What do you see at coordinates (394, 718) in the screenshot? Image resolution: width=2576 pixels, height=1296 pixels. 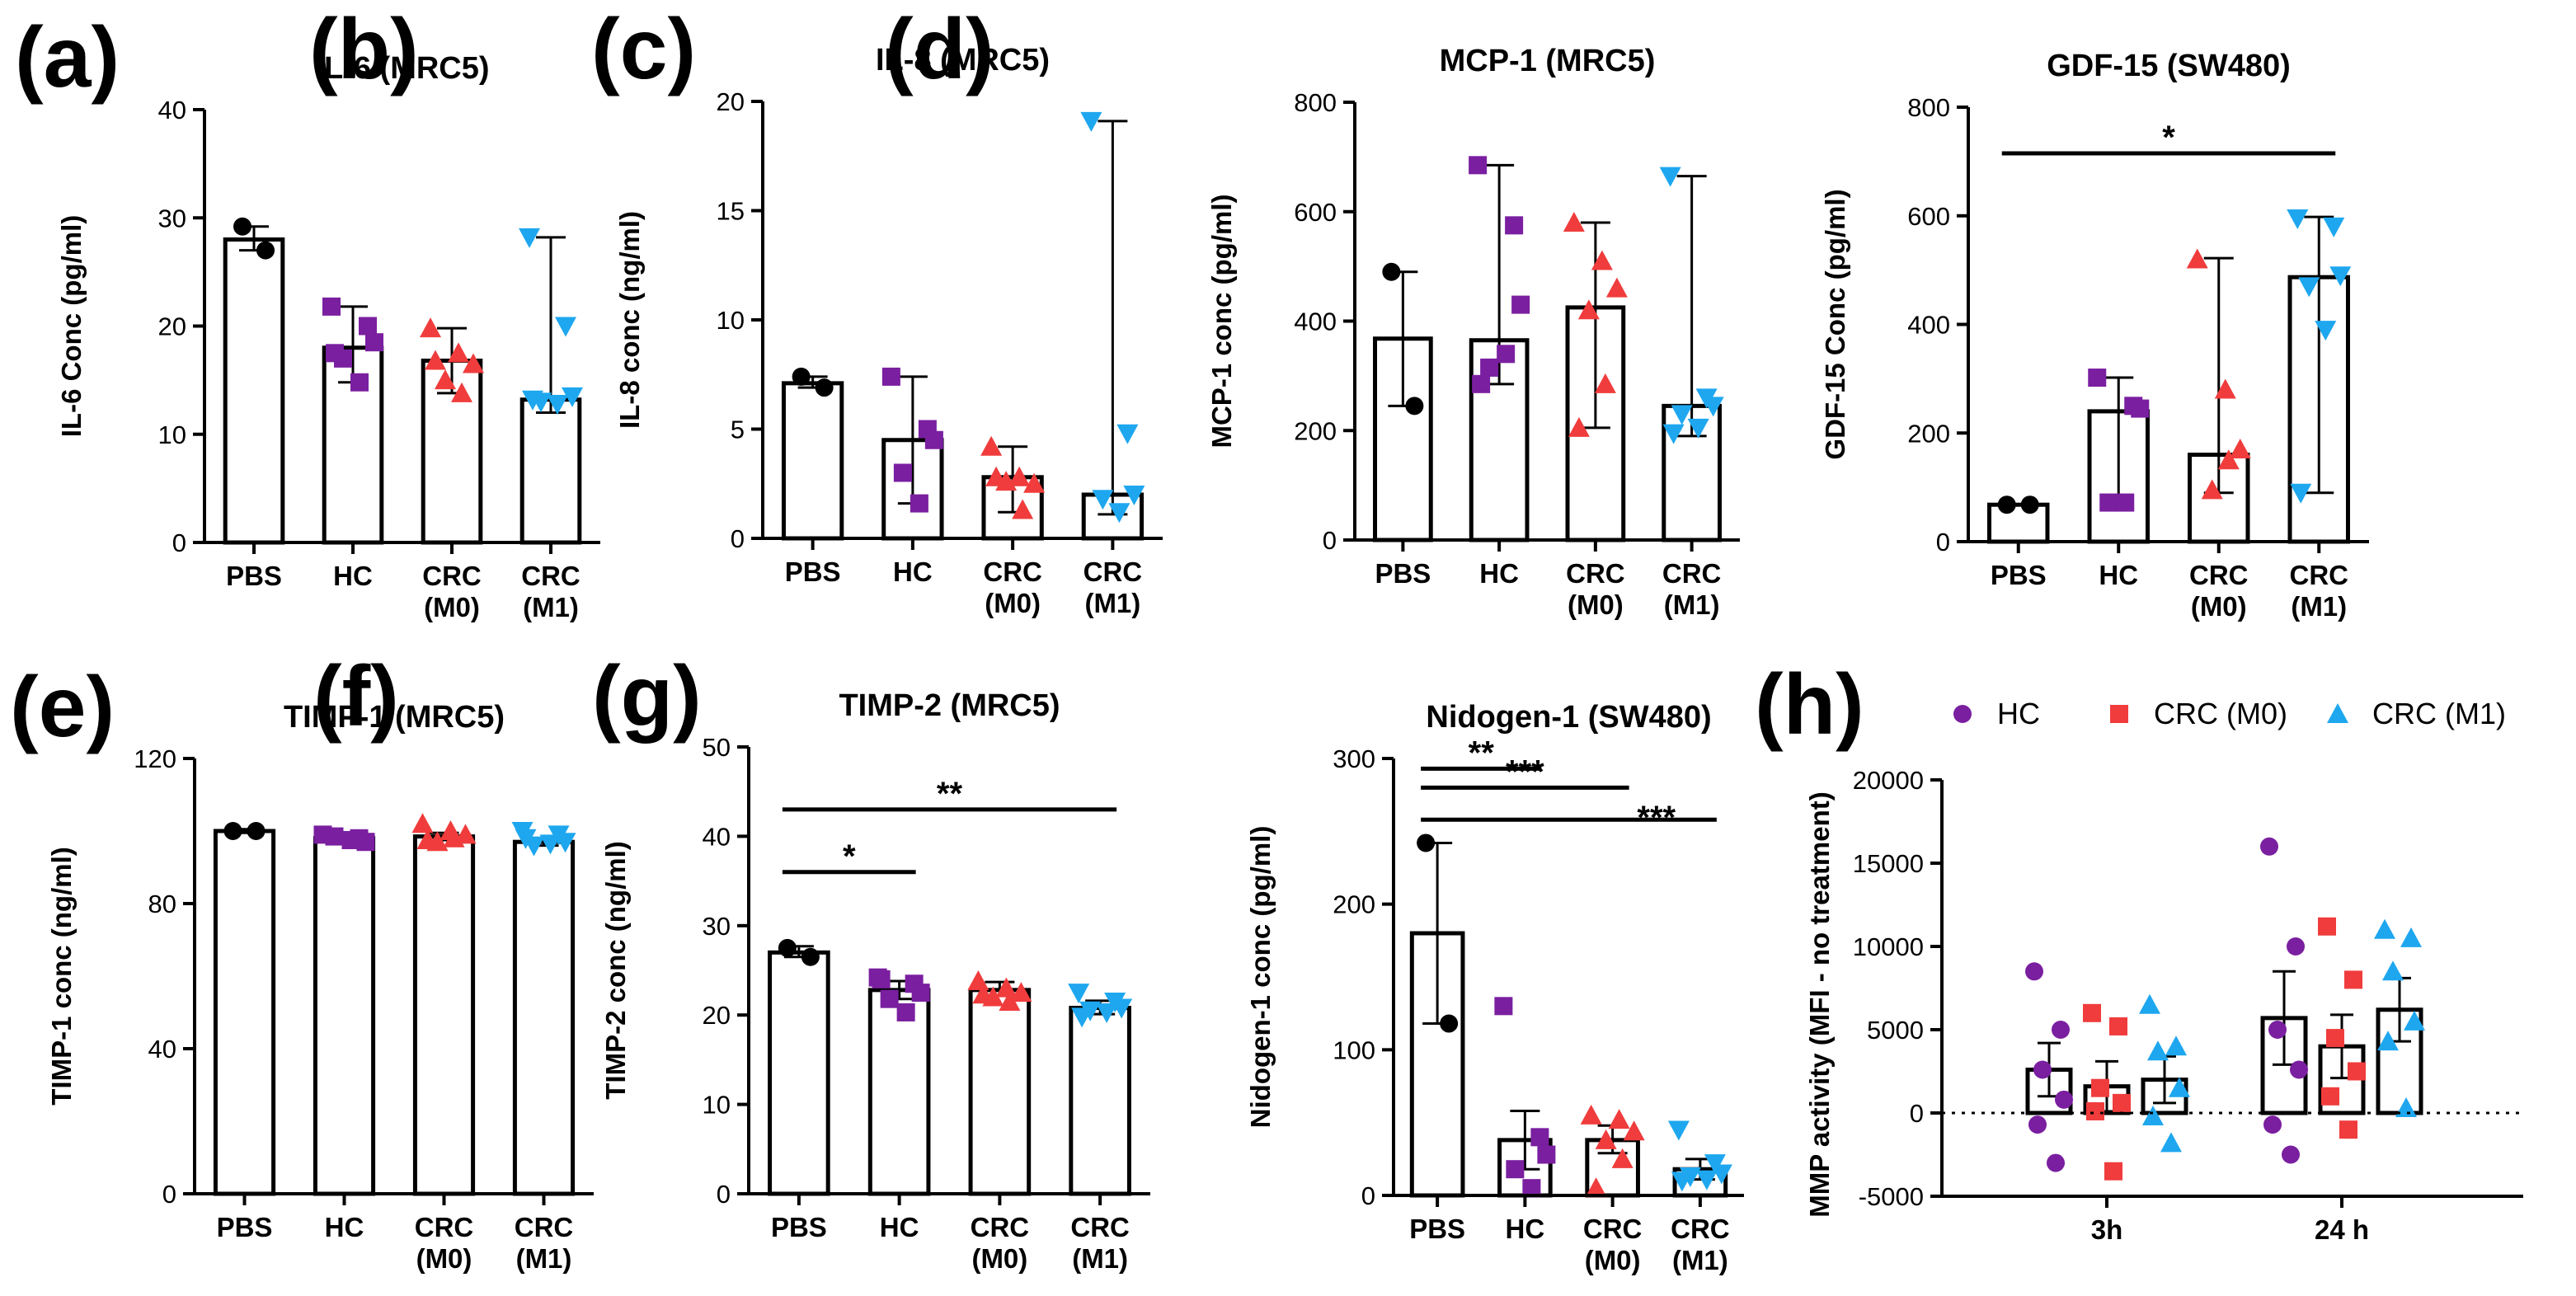 I see `chart-title-e: TIMP-1 (MRC5)` at bounding box center [394, 718].